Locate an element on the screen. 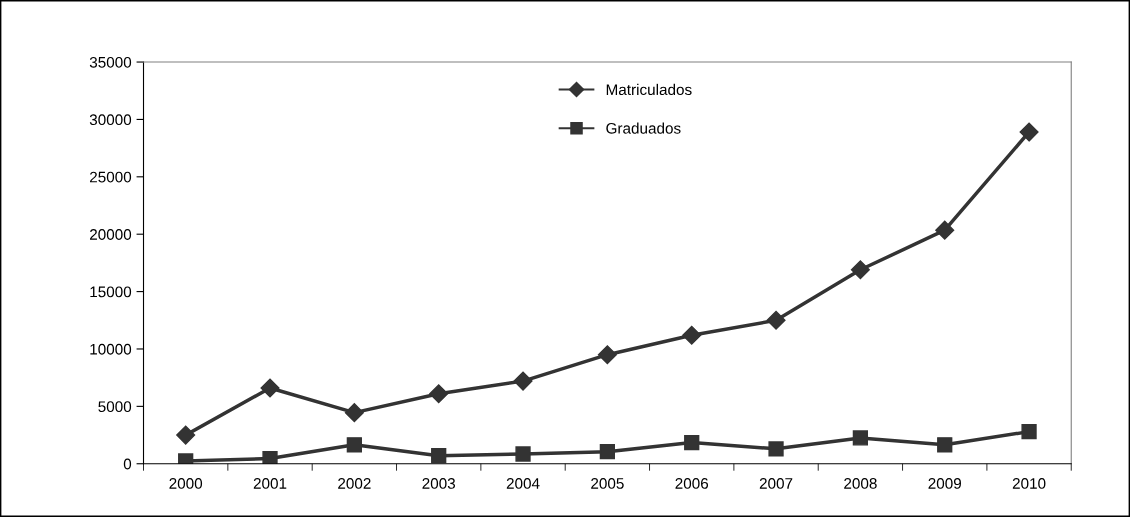 The height and width of the screenshot is (517, 1130). y-tick-label: 15000 is located at coordinates (111, 292).